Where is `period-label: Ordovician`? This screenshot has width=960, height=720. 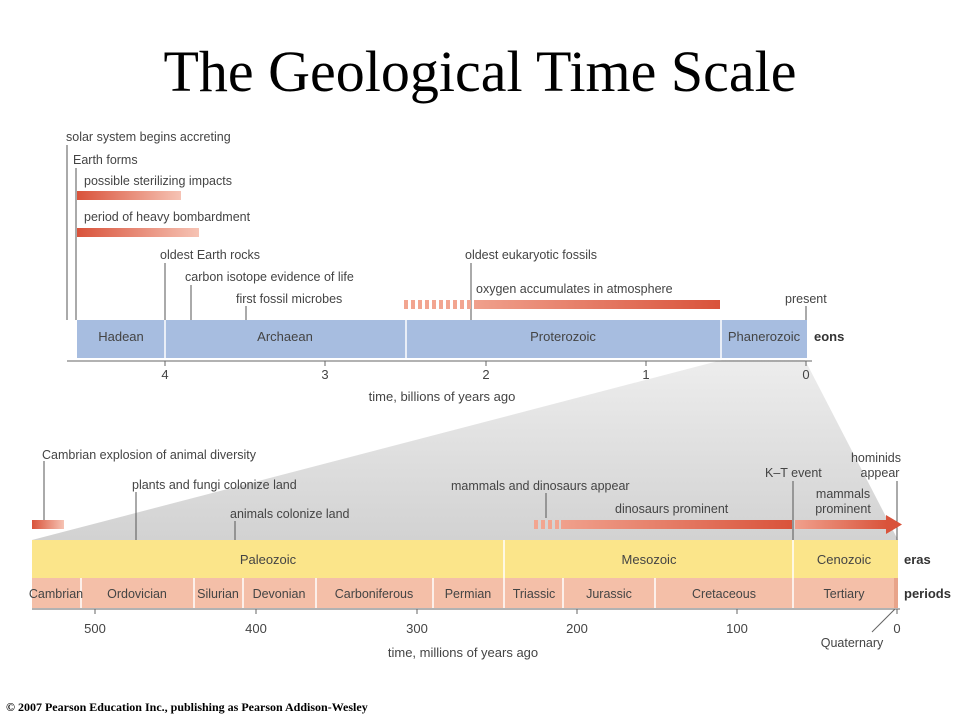
period-label: Ordovician is located at coordinates (137, 594).